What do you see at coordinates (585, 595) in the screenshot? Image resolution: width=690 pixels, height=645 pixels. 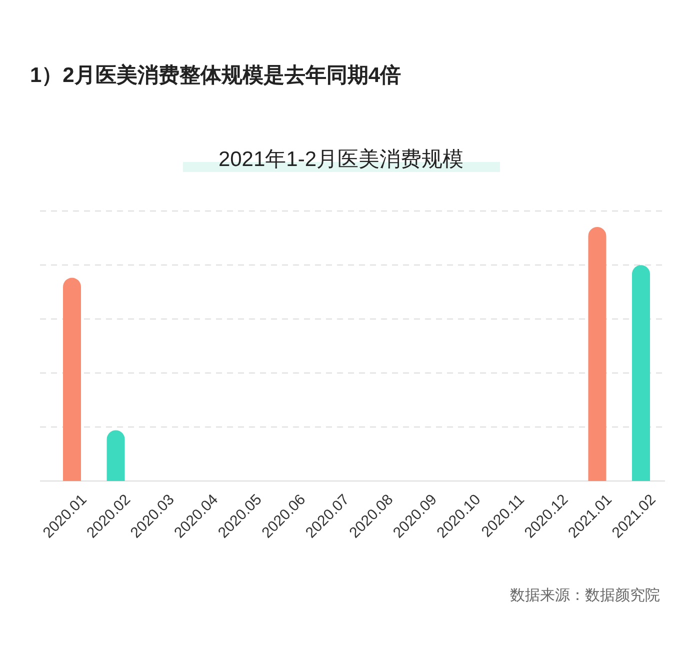 I see `source-note: 数据来源：数据颜究院` at bounding box center [585, 595].